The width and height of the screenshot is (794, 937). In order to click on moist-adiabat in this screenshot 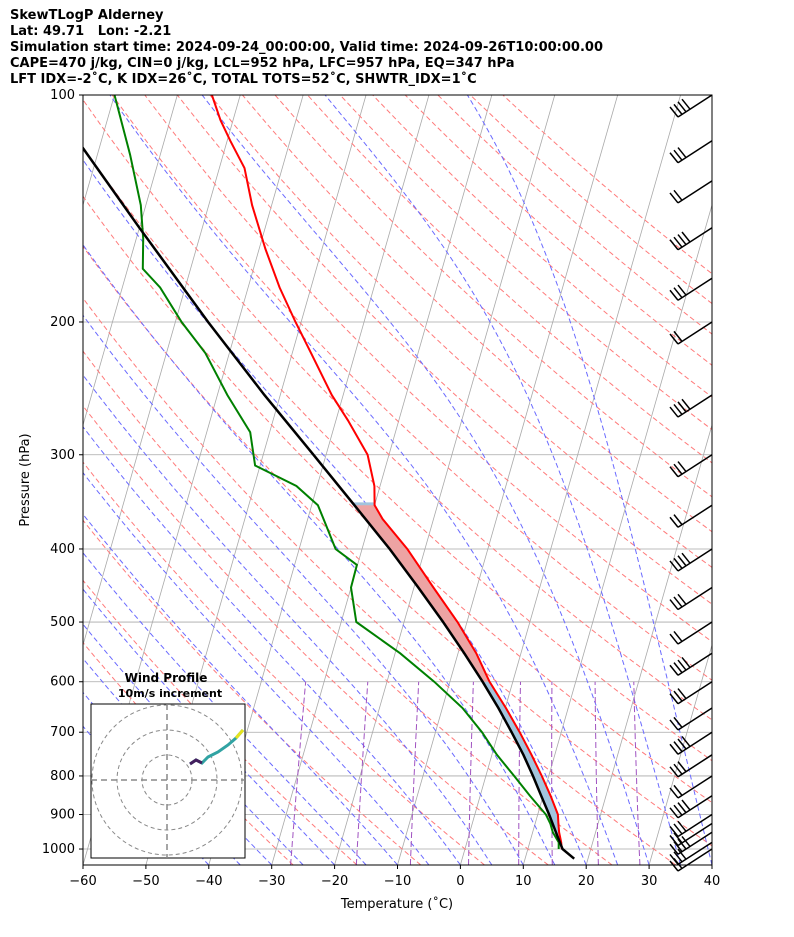, I will do `click(209, 726)`.